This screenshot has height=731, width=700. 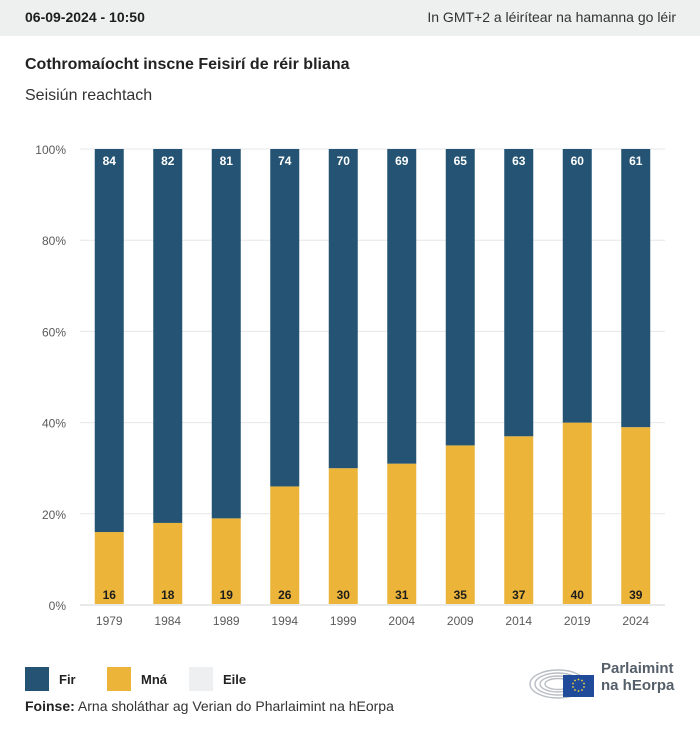 What do you see at coordinates (561, 684) in the screenshot?
I see `parliament-hemicycle-icon` at bounding box center [561, 684].